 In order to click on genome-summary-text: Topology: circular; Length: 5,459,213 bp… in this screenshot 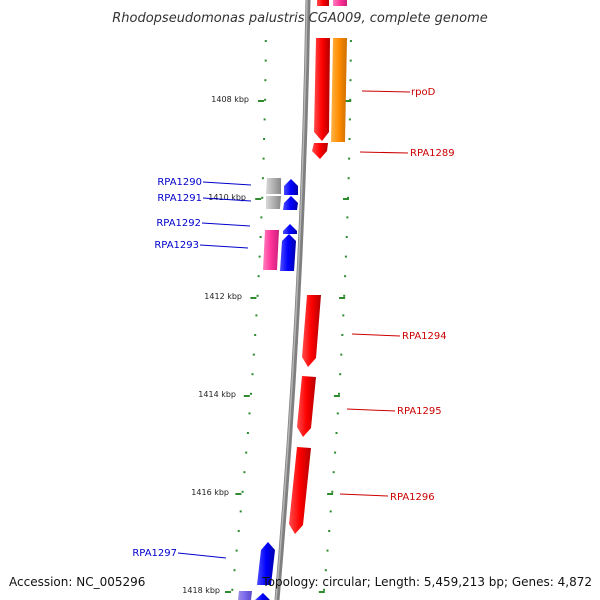, I will do `click(426, 582)`.